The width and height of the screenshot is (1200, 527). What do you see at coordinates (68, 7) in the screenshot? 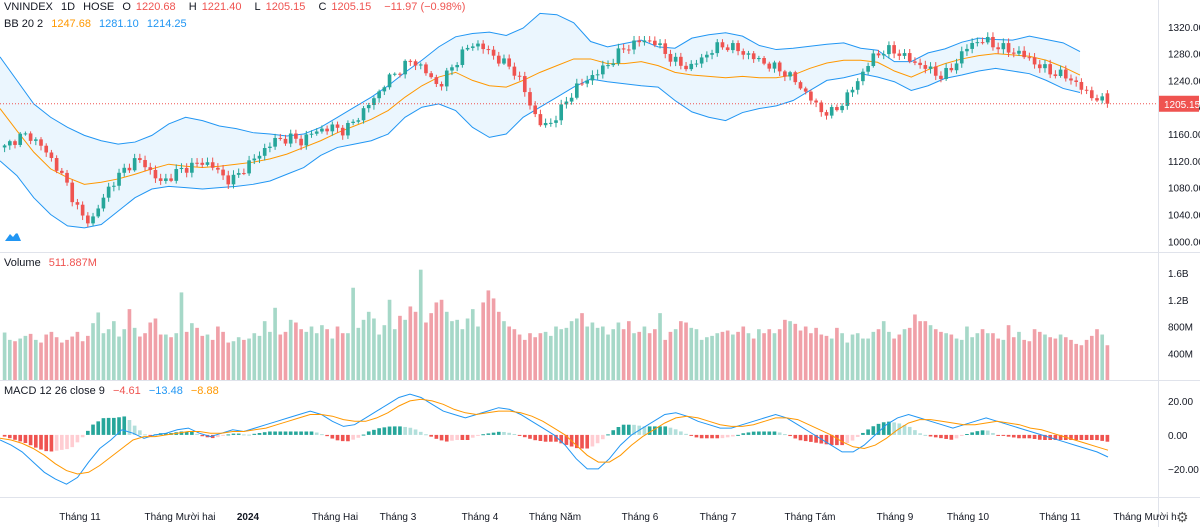
I see `interval: 1D` at bounding box center [68, 7].